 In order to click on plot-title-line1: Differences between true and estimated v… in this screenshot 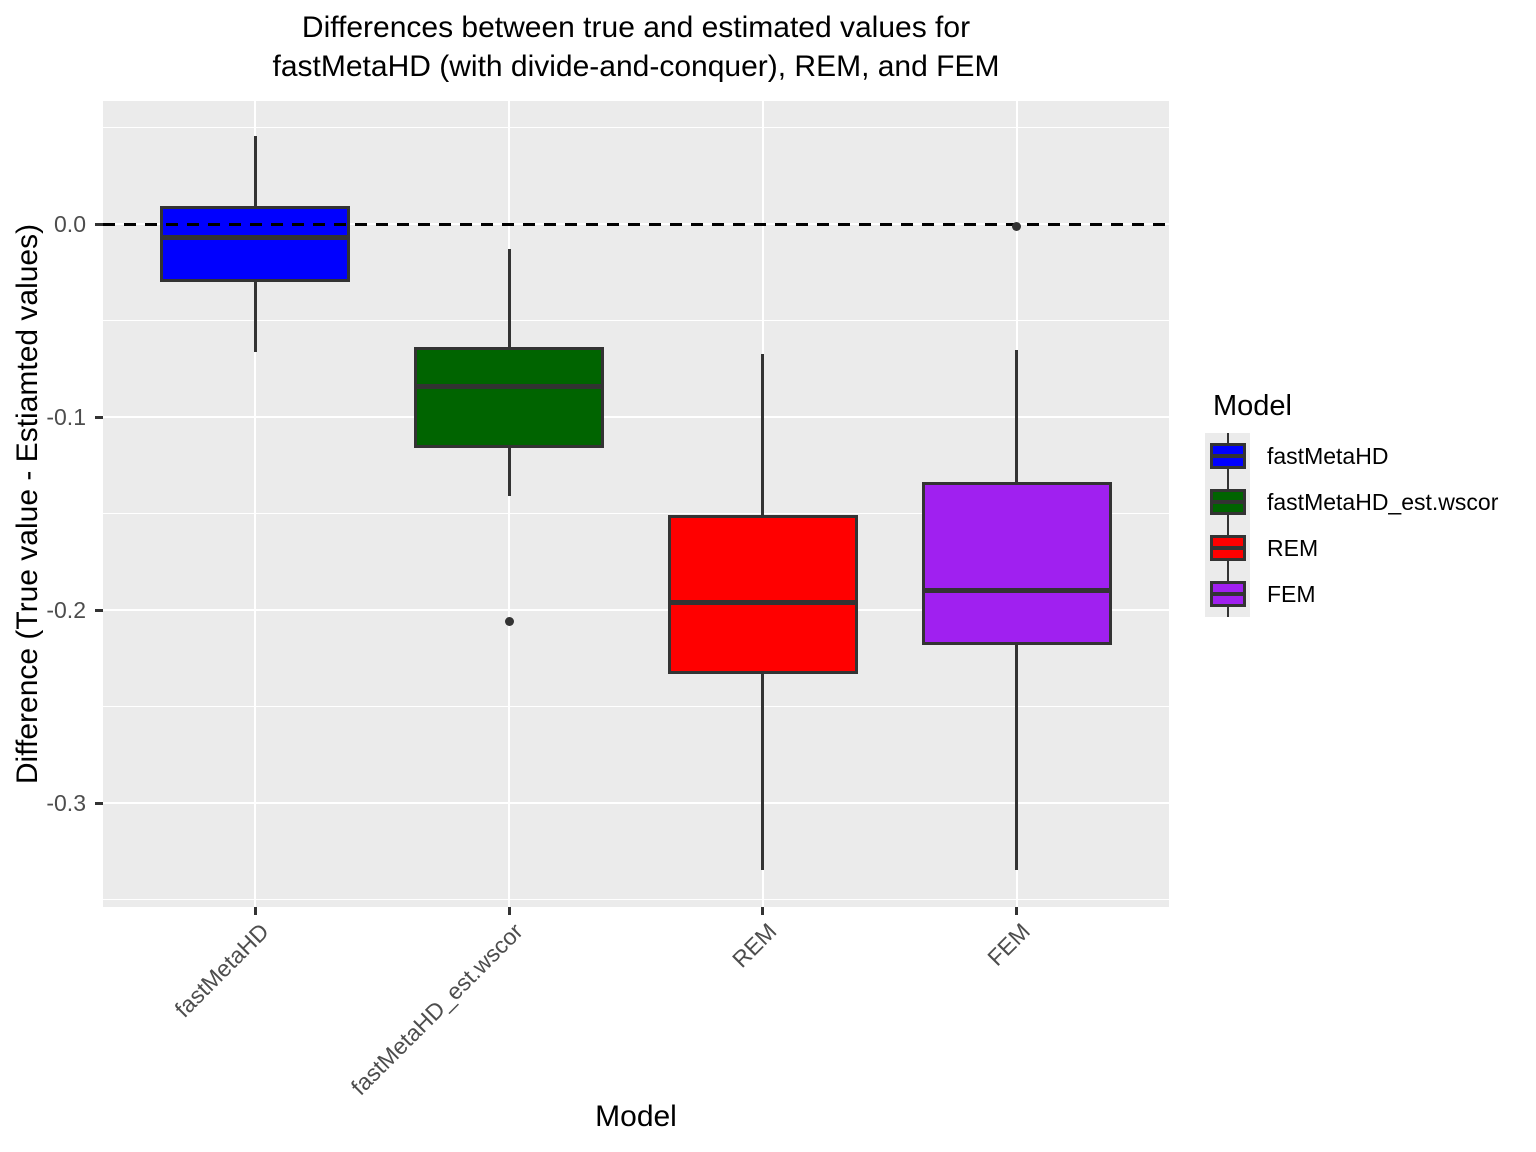, I will do `click(636, 27)`.